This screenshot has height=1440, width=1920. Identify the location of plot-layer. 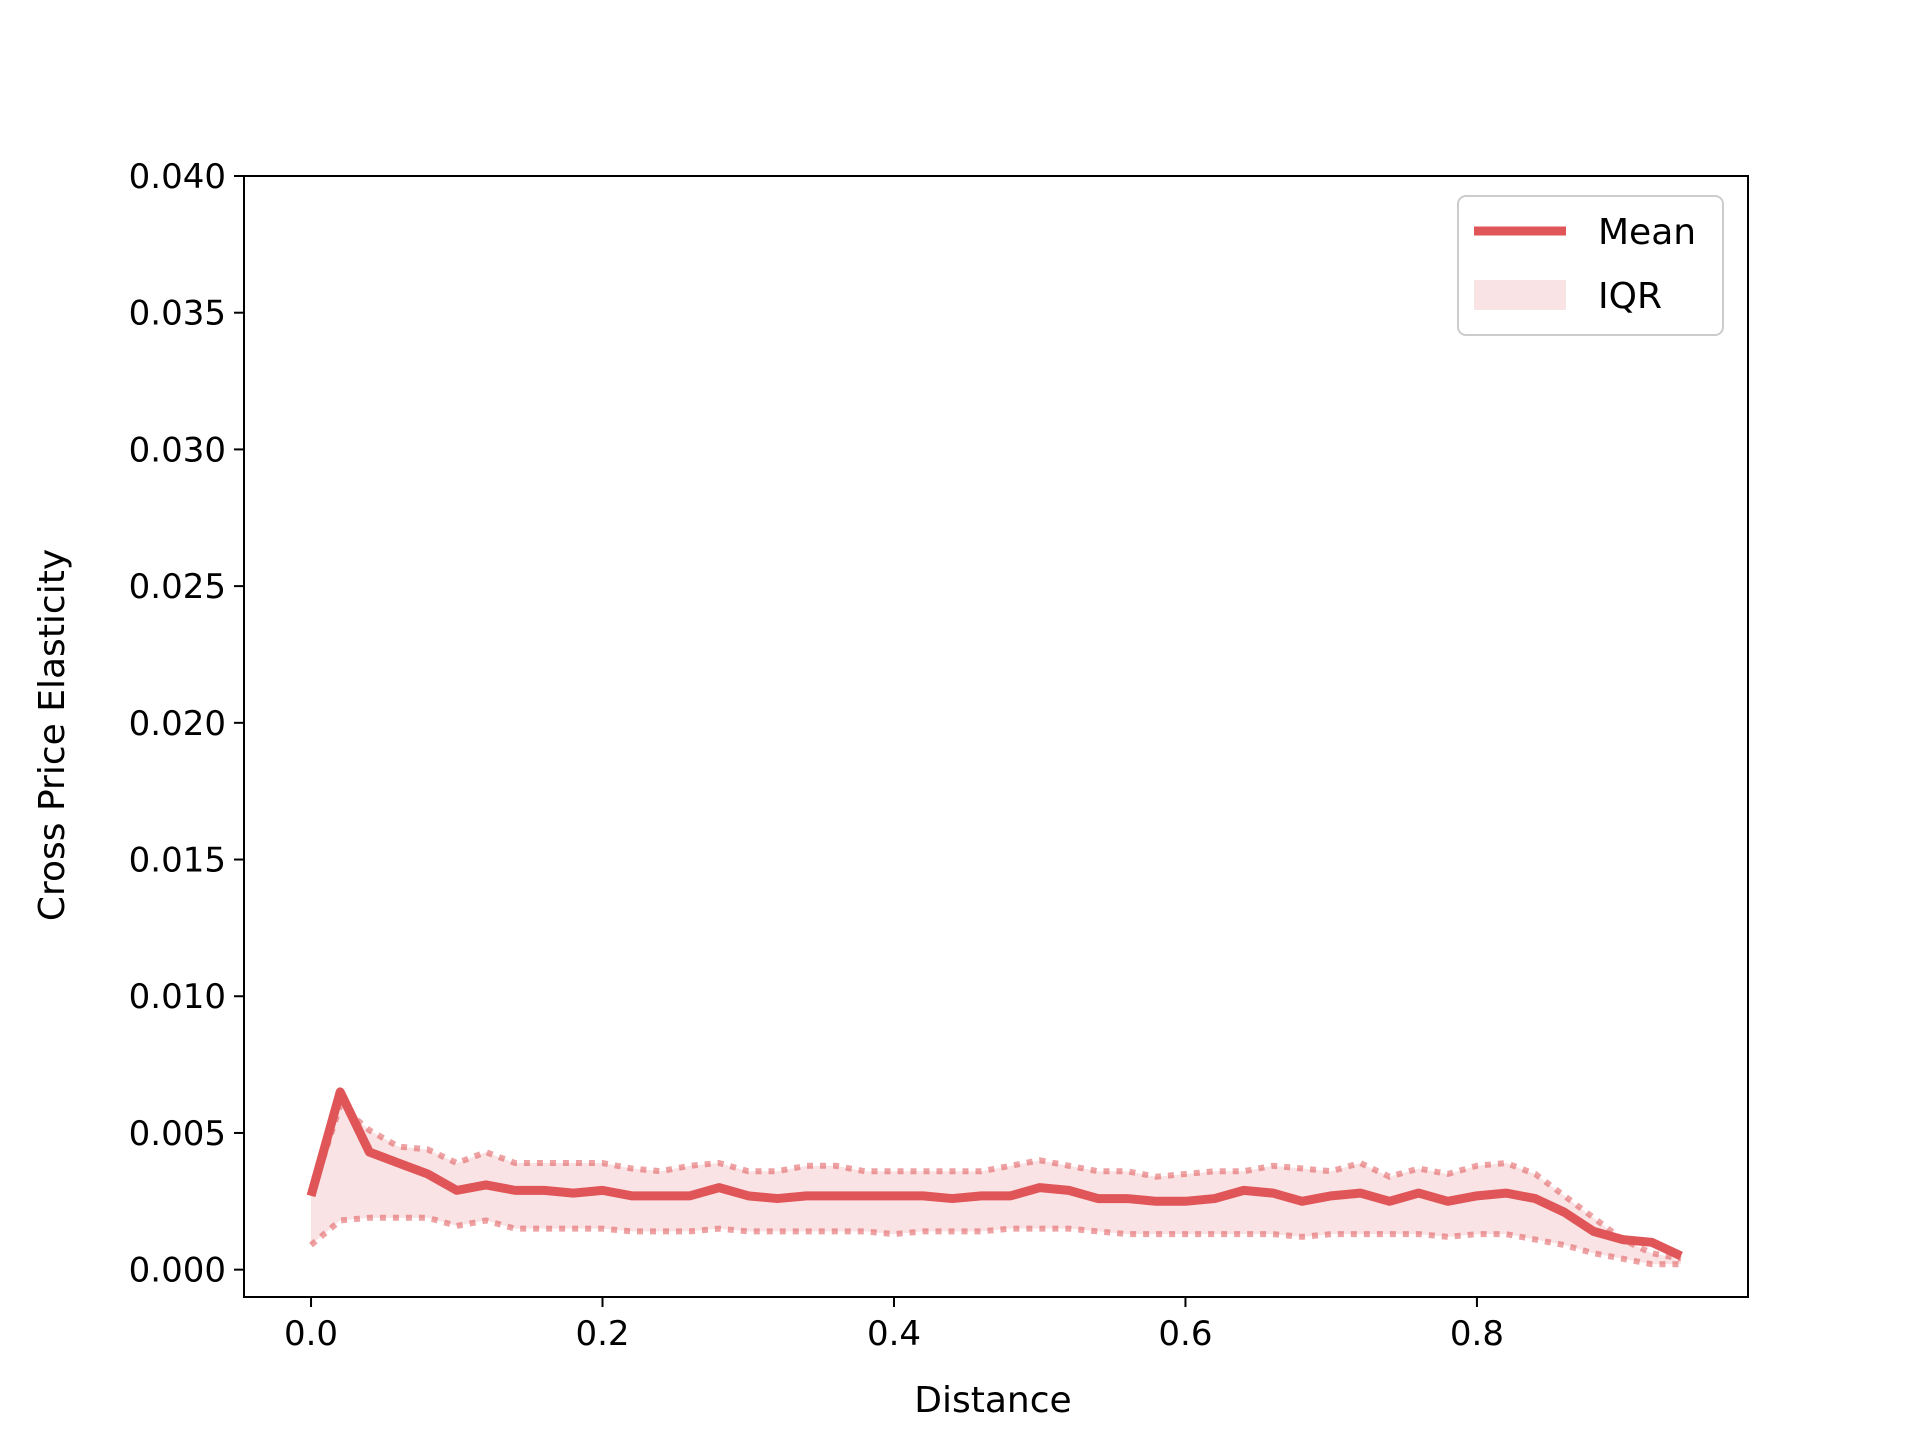
(994, 1177).